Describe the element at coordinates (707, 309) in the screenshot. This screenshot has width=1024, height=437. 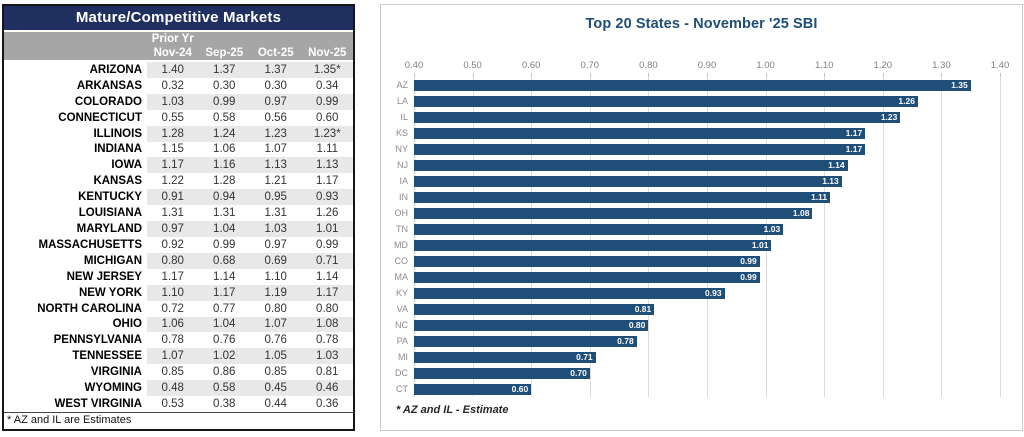
I see `bar-track: 0.81` at that location.